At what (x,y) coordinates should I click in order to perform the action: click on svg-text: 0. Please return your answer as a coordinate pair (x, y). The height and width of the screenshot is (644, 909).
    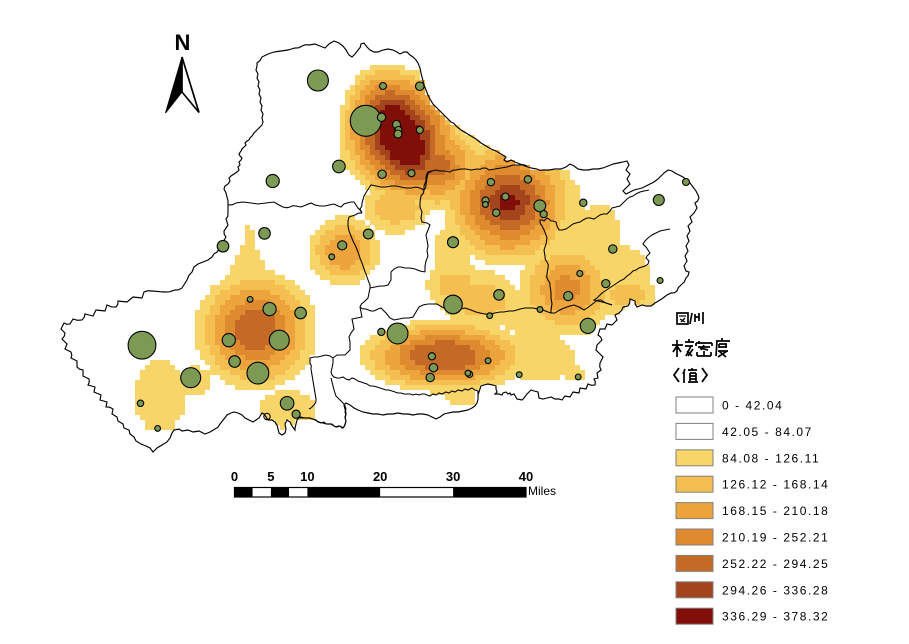
    Looking at the image, I should click on (234, 476).